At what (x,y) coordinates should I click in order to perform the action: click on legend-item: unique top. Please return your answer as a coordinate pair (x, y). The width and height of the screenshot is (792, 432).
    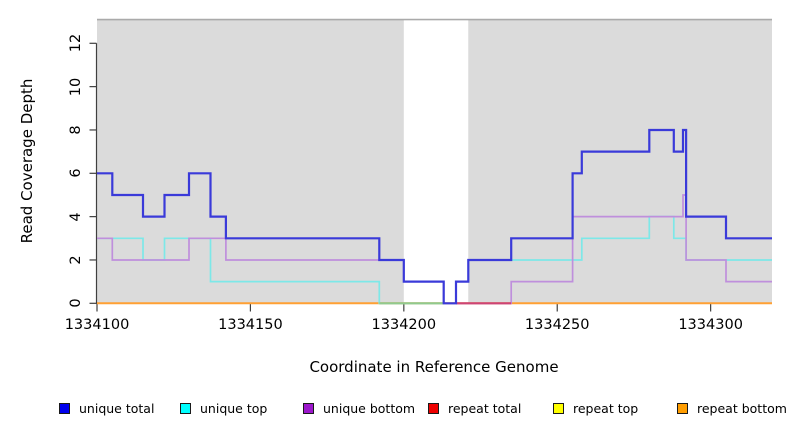
    Looking at the image, I should click on (223, 408).